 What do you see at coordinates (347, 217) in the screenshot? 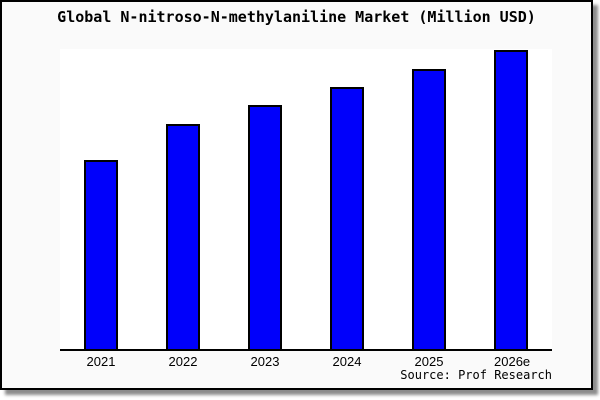
I see `bar-2024` at bounding box center [347, 217].